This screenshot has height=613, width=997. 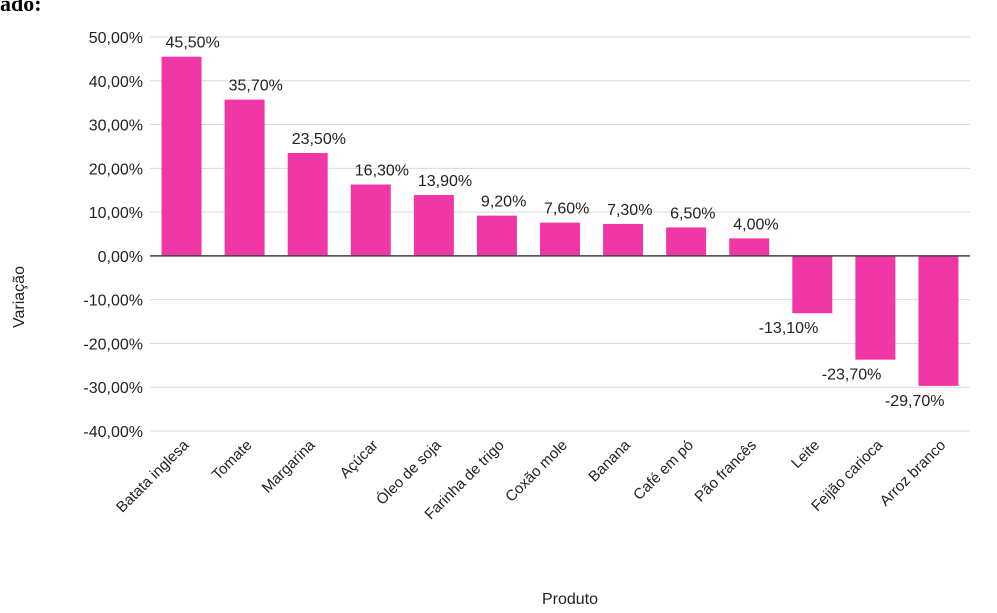 What do you see at coordinates (852, 375) in the screenshot?
I see `data-label: -23,70%` at bounding box center [852, 375].